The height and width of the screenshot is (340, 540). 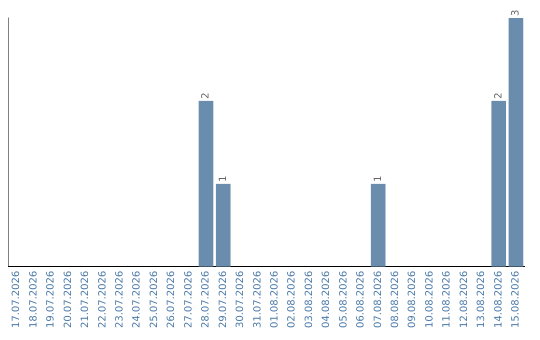 I want to click on x-tick-label: 19.07.2026, so click(x=51, y=299).